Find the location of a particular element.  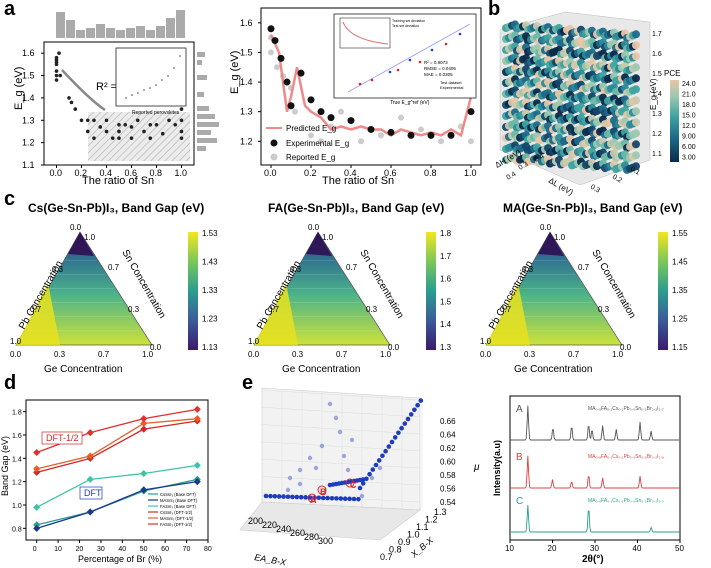

panel-letter-b: b is located at coordinates (494, 10).